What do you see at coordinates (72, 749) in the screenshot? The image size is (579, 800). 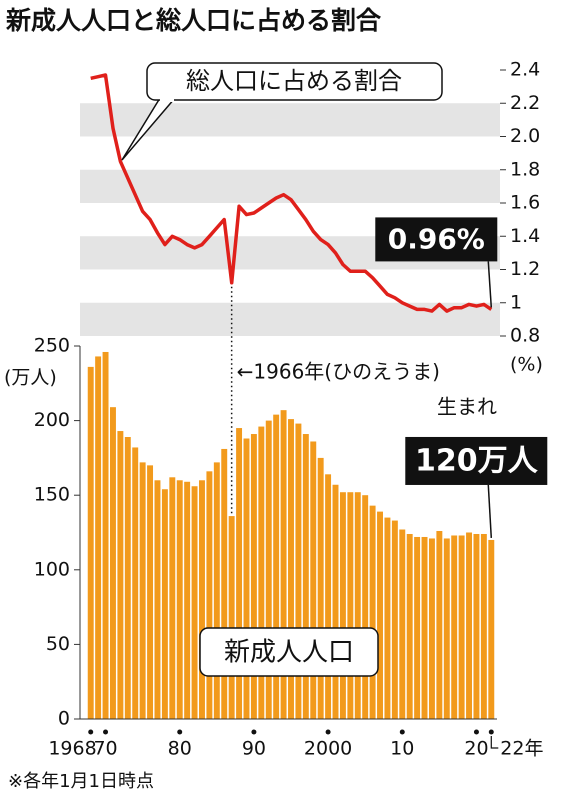 I see `x-tick-label: 1968` at bounding box center [72, 749].